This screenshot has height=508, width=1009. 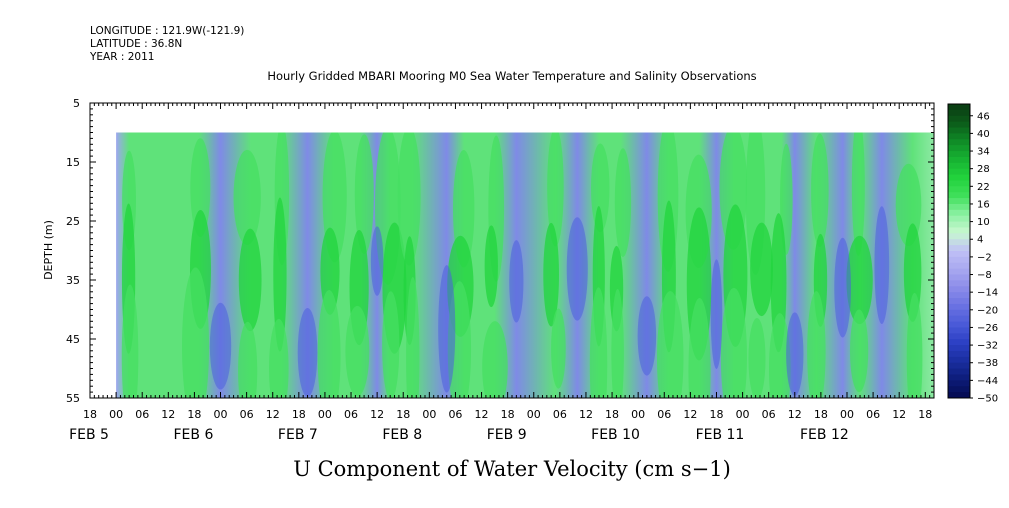 What do you see at coordinates (73, 162) in the screenshot?
I see `y-tick-label: 15` at bounding box center [73, 162].